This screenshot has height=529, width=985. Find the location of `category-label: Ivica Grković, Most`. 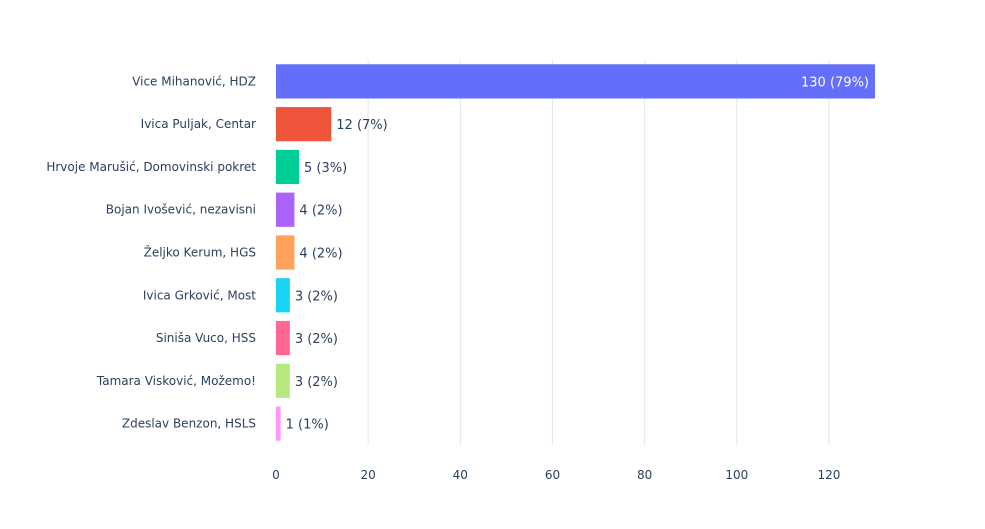

category-label: Ivica Grković, Most is located at coordinates (199, 295).